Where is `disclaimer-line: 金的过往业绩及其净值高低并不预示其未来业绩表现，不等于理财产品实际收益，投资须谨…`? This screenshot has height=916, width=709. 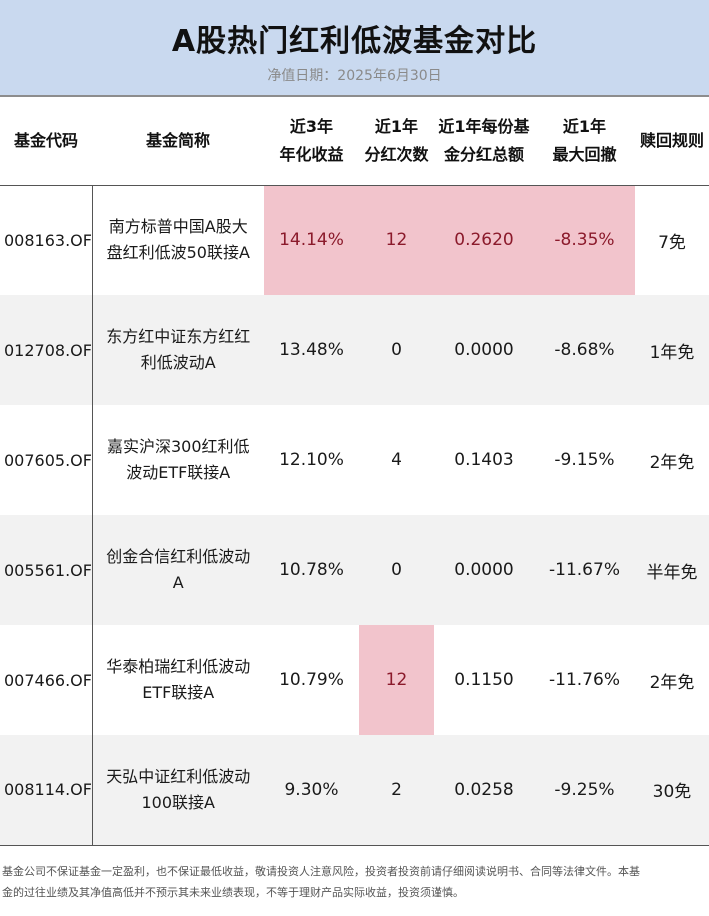 disclaimer-line: 金的过往业绩及其净值高低并不预示其未来业绩表现，不等于理财产品实际收益，投资须谨… is located at coordinates (233, 892).